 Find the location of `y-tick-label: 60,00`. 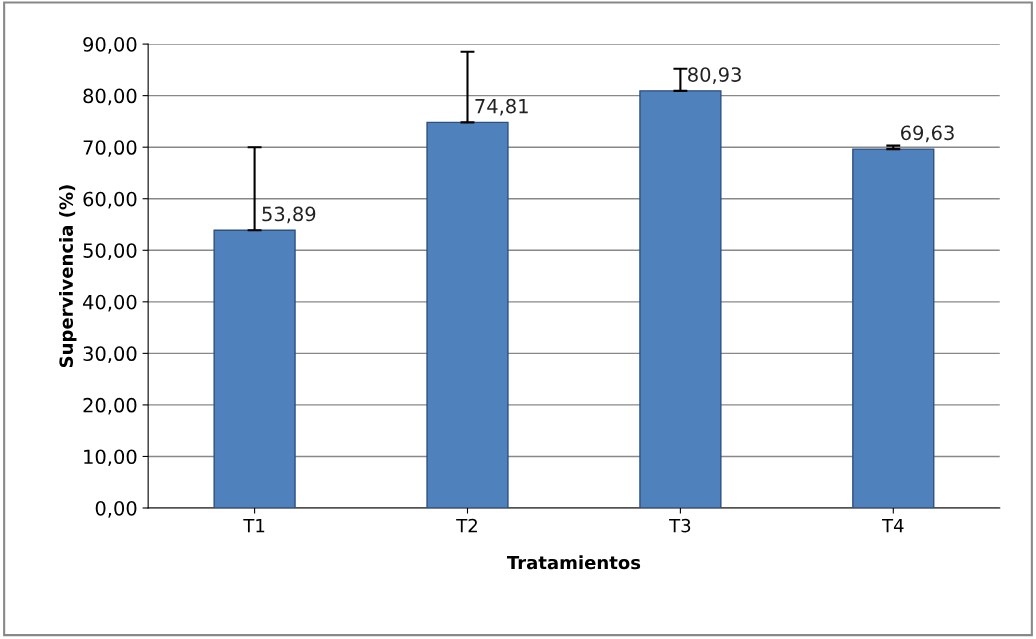

y-tick-label: 60,00 is located at coordinates (110, 200).